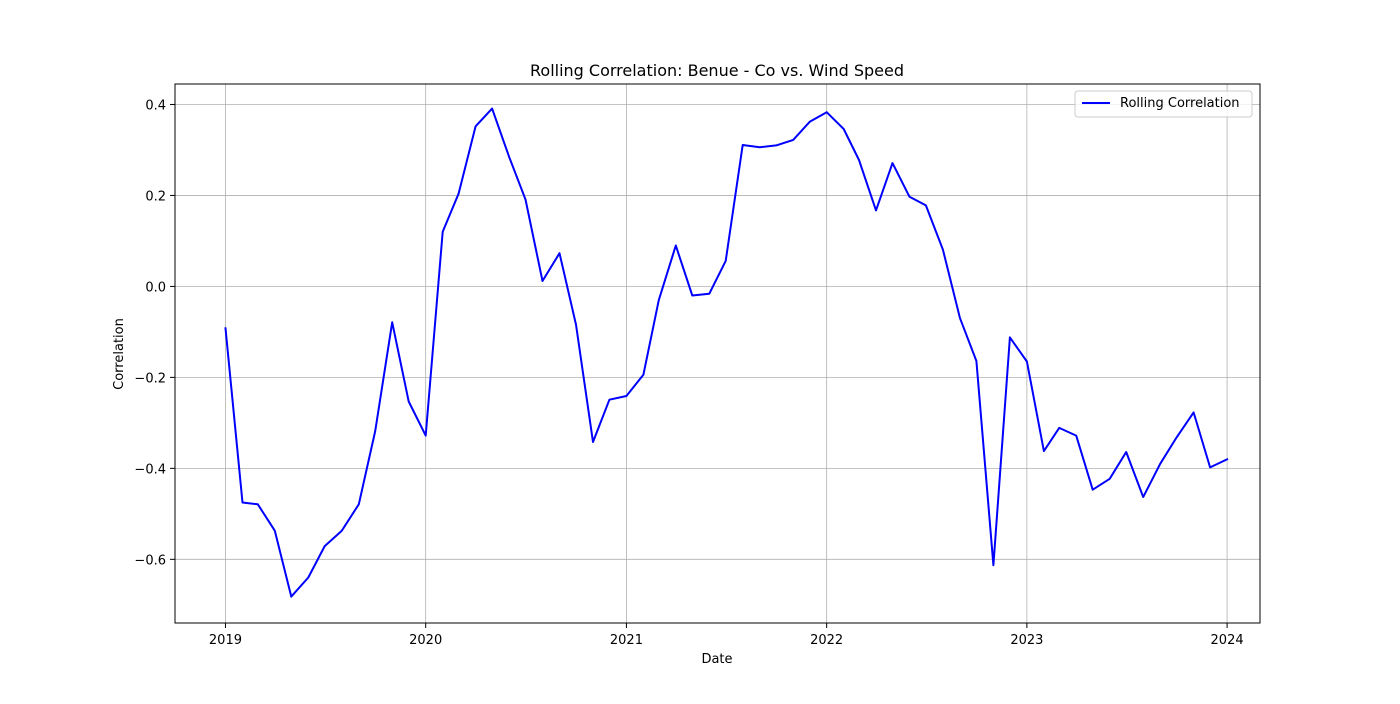 Image resolution: width=1400 pixels, height=704 pixels. Describe the element at coordinates (155, 105) in the screenshot. I see `y-tick-label: 0.4` at that location.